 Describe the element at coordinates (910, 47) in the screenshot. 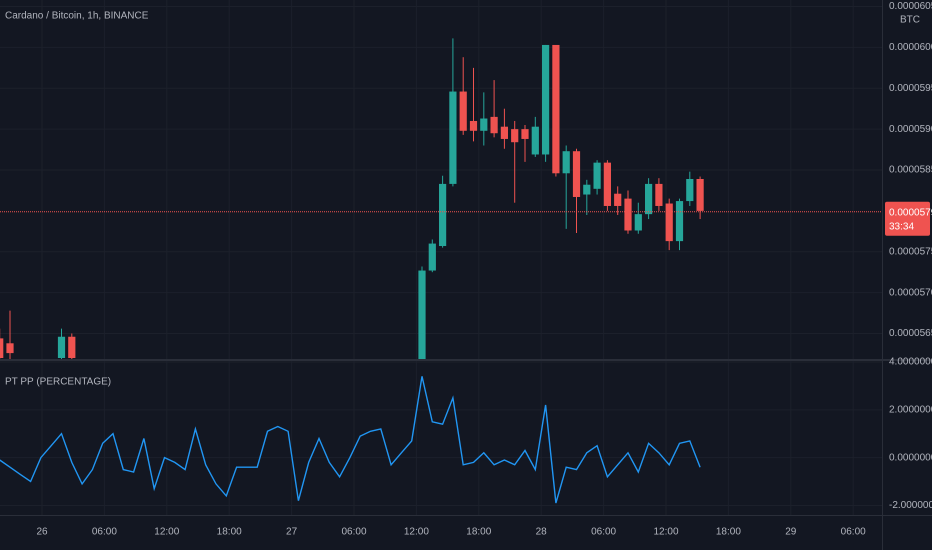

I see `y-tick-label: 0.00006000` at that location.